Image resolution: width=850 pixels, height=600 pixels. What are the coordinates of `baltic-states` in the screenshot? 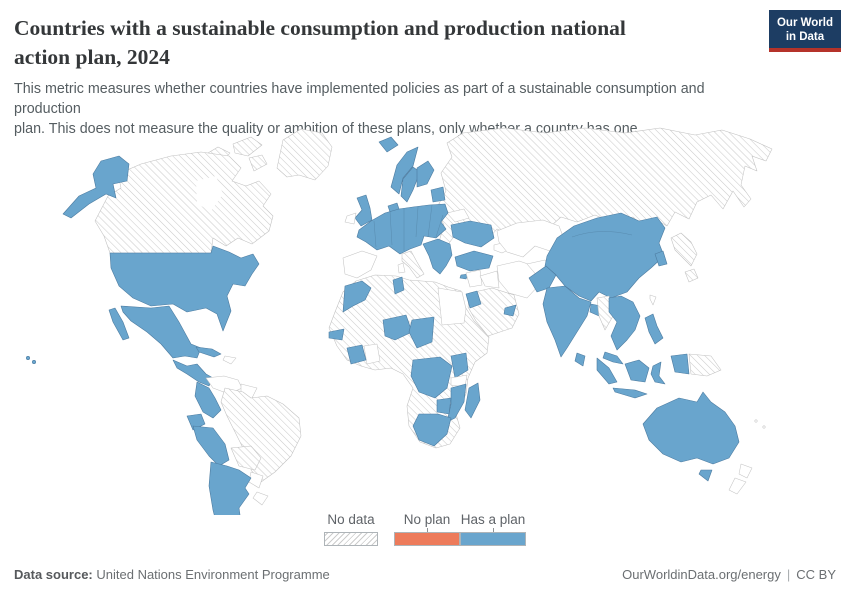 It's located at (438, 194).